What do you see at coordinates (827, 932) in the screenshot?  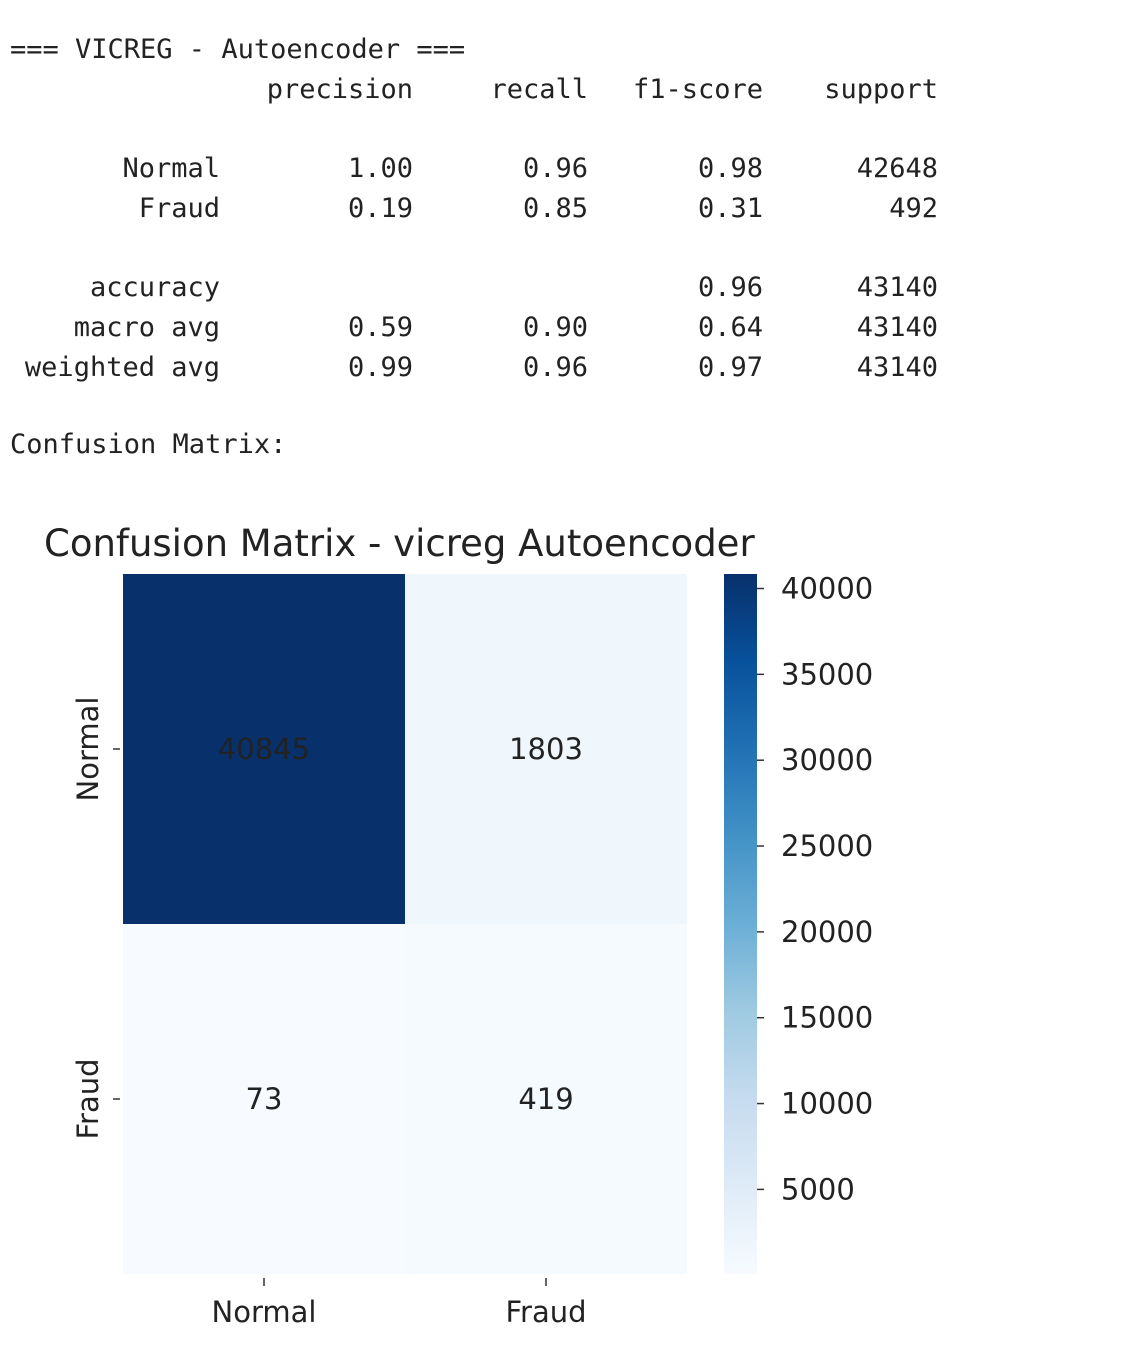 I see `colorbar-tick-label: 20000` at bounding box center [827, 932].